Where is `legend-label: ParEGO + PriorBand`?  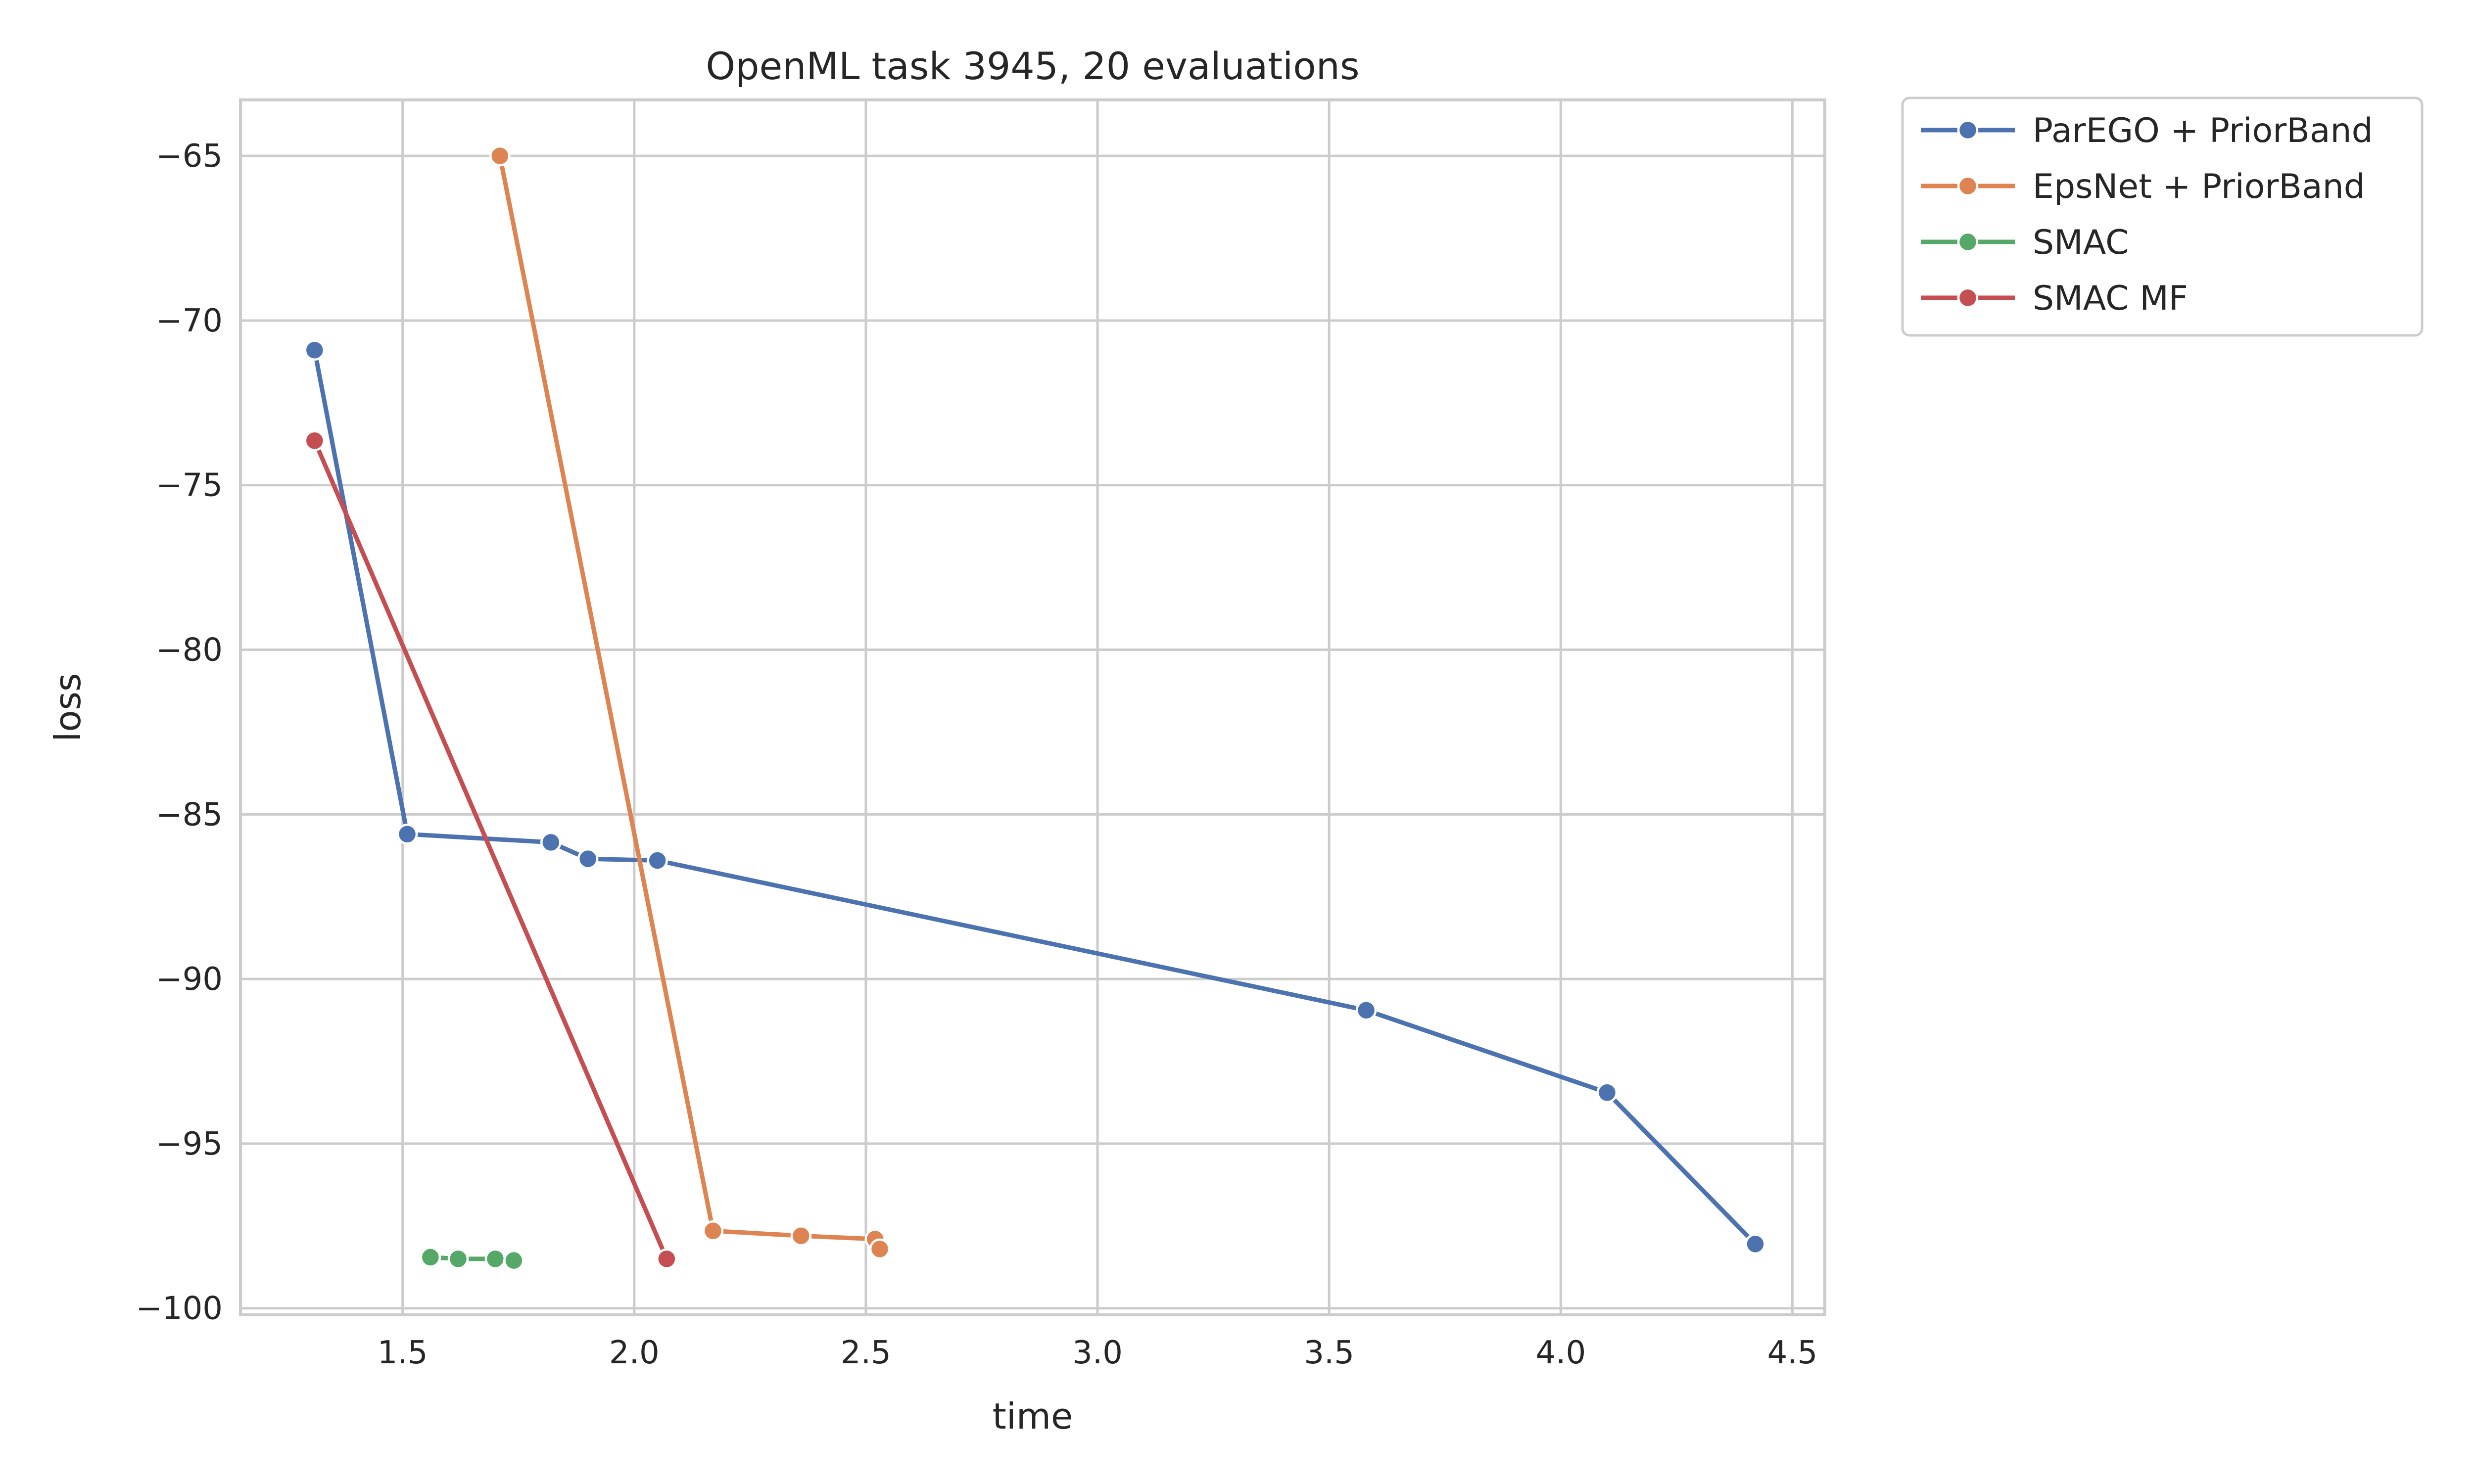 legend-label: ParEGO + PriorBand is located at coordinates (2203, 130).